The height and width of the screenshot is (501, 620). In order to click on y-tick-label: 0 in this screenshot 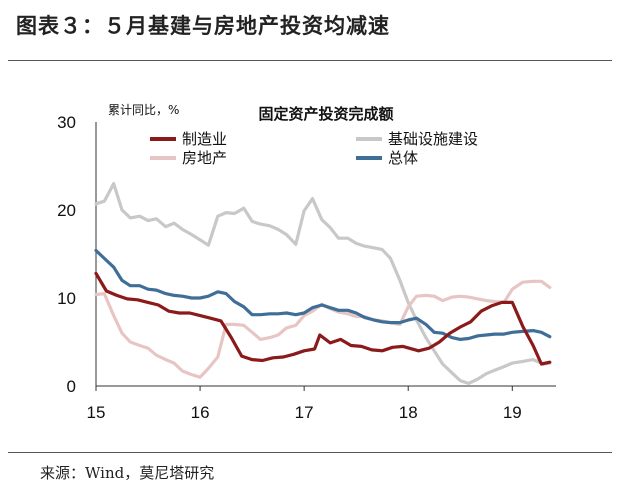, I will do `click(71, 386)`.